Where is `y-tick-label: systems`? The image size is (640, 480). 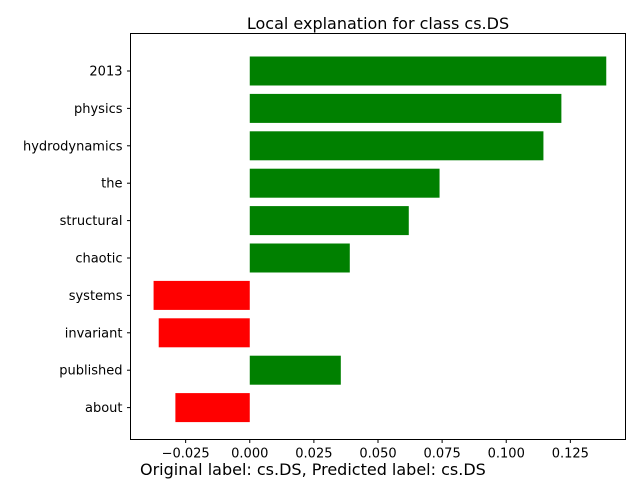
y-tick-label: systems is located at coordinates (96, 296).